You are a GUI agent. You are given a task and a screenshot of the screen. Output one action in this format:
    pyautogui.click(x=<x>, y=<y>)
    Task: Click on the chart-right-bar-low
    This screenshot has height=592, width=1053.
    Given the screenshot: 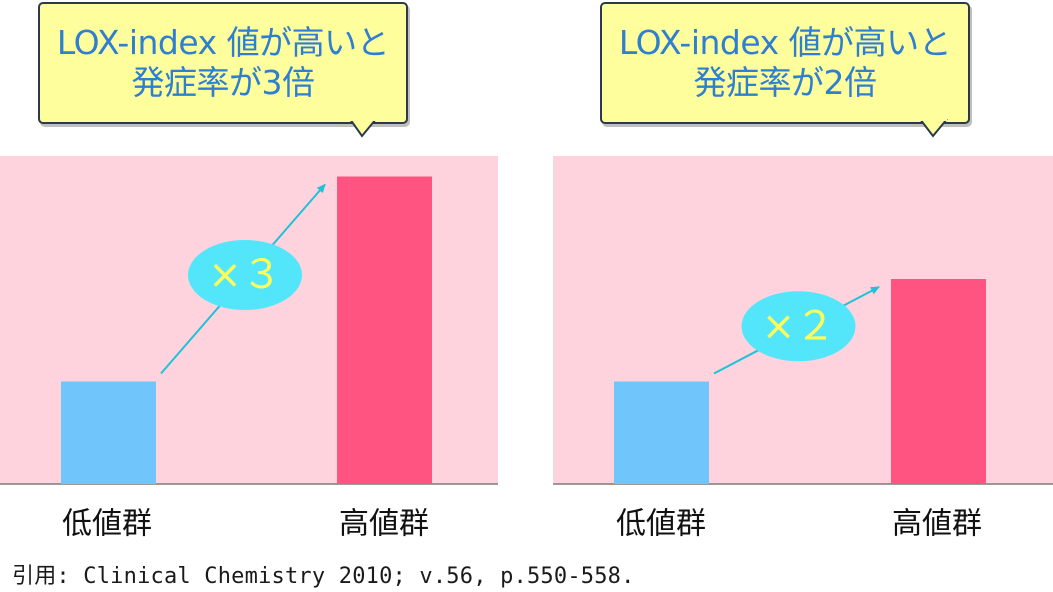 What is the action you would take?
    pyautogui.click(x=661, y=432)
    